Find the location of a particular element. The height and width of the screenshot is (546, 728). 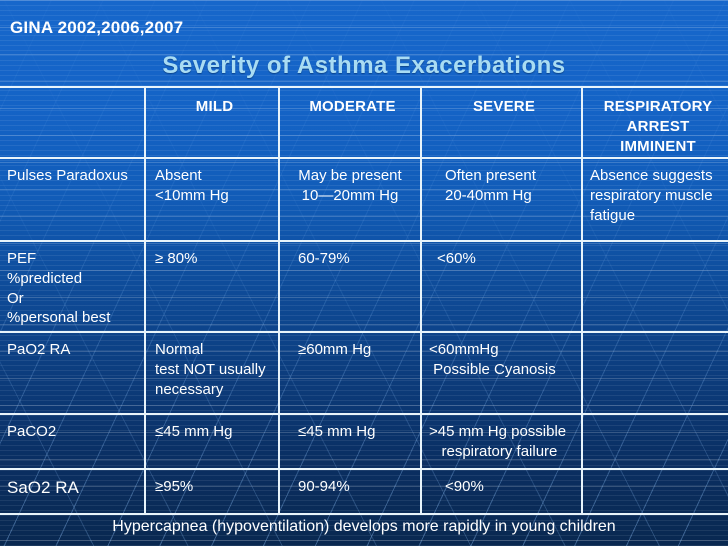

cell-pao2-moderate: ≥60mm Hg is located at coordinates (351, 374).